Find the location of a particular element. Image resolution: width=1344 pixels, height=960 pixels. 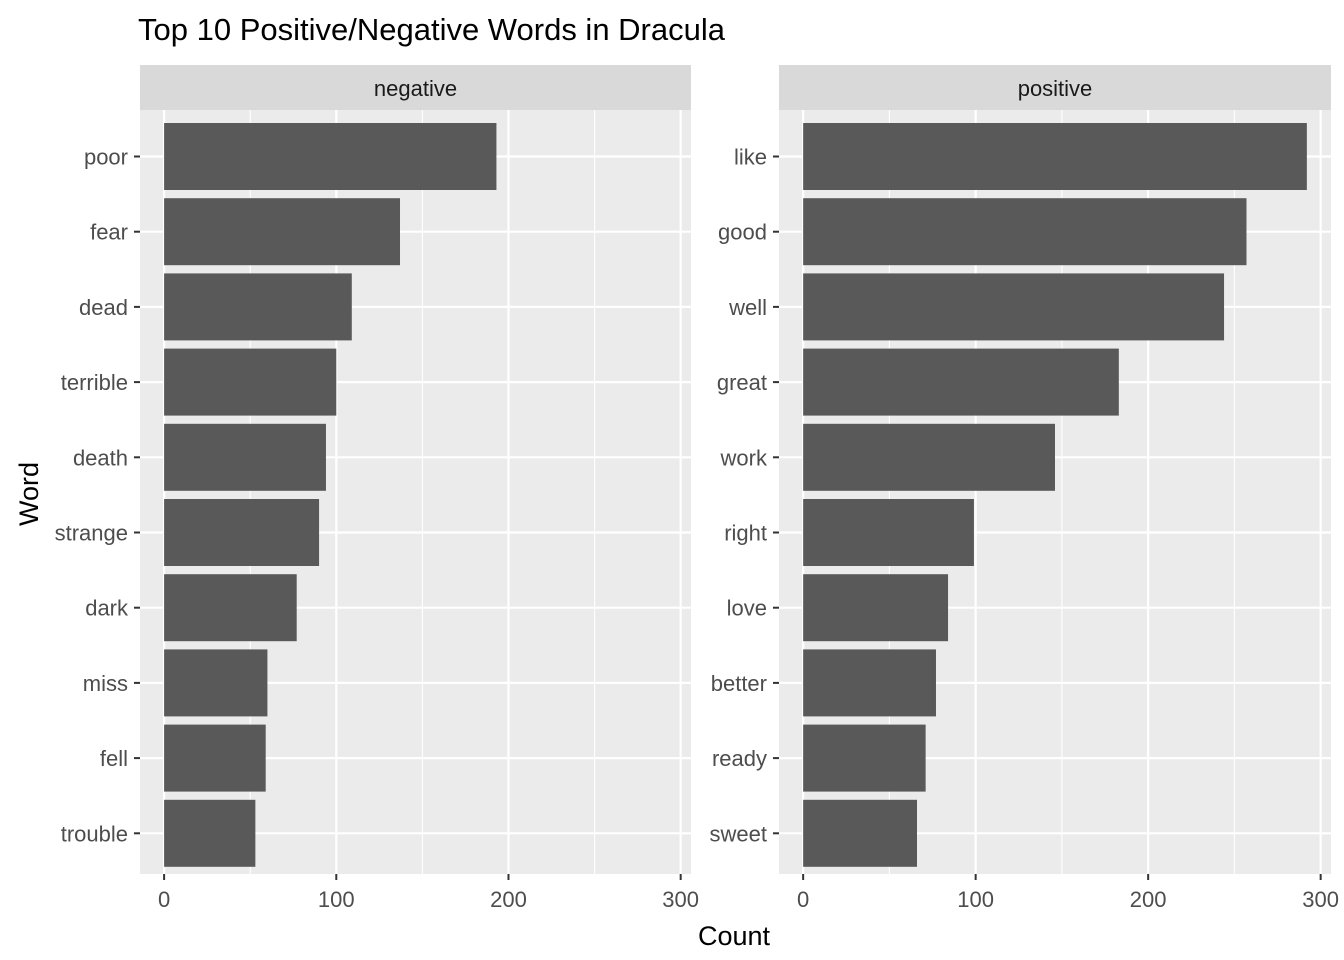

facet-strip-label: negative is located at coordinates (415, 88).